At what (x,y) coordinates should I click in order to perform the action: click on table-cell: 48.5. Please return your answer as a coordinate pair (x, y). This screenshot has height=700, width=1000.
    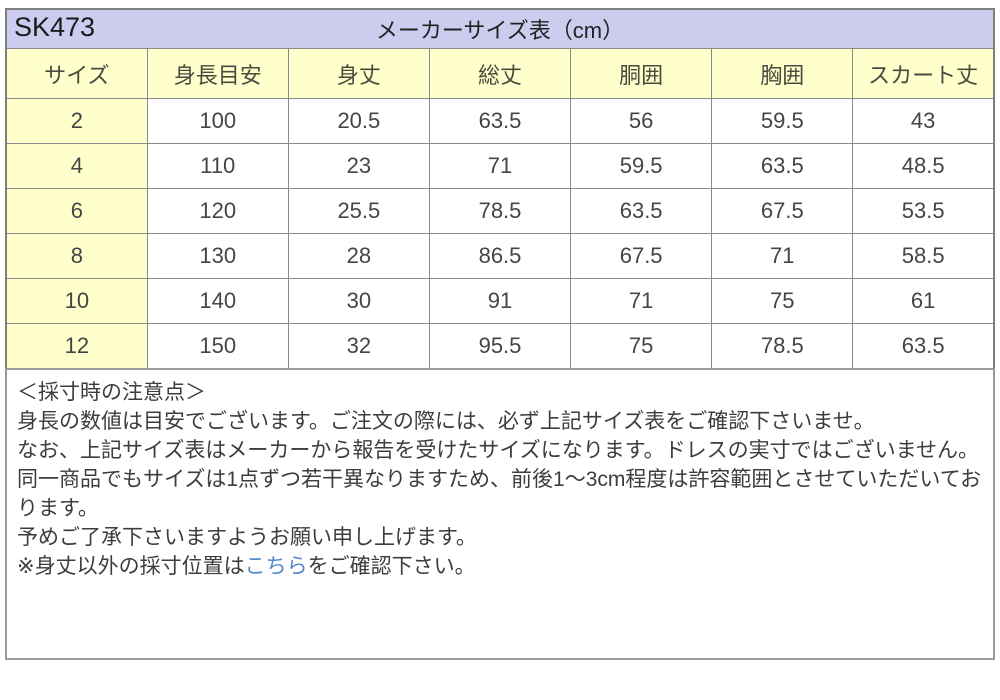
    Looking at the image, I should click on (923, 166).